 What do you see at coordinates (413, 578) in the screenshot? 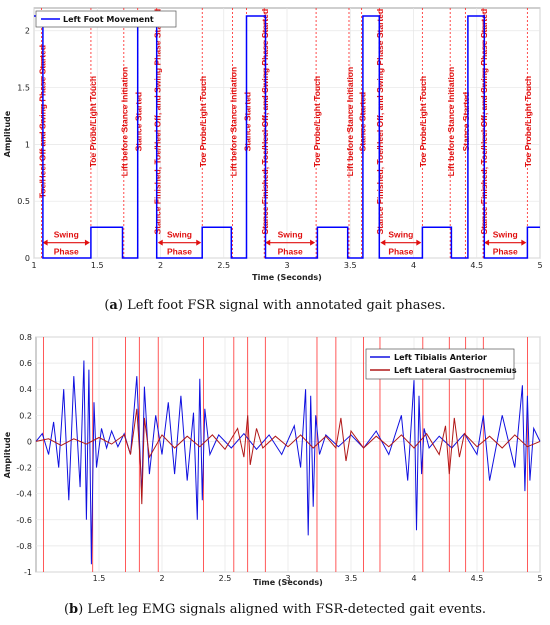
I see `panel-b-x-tick-label: 4` at bounding box center [413, 578].